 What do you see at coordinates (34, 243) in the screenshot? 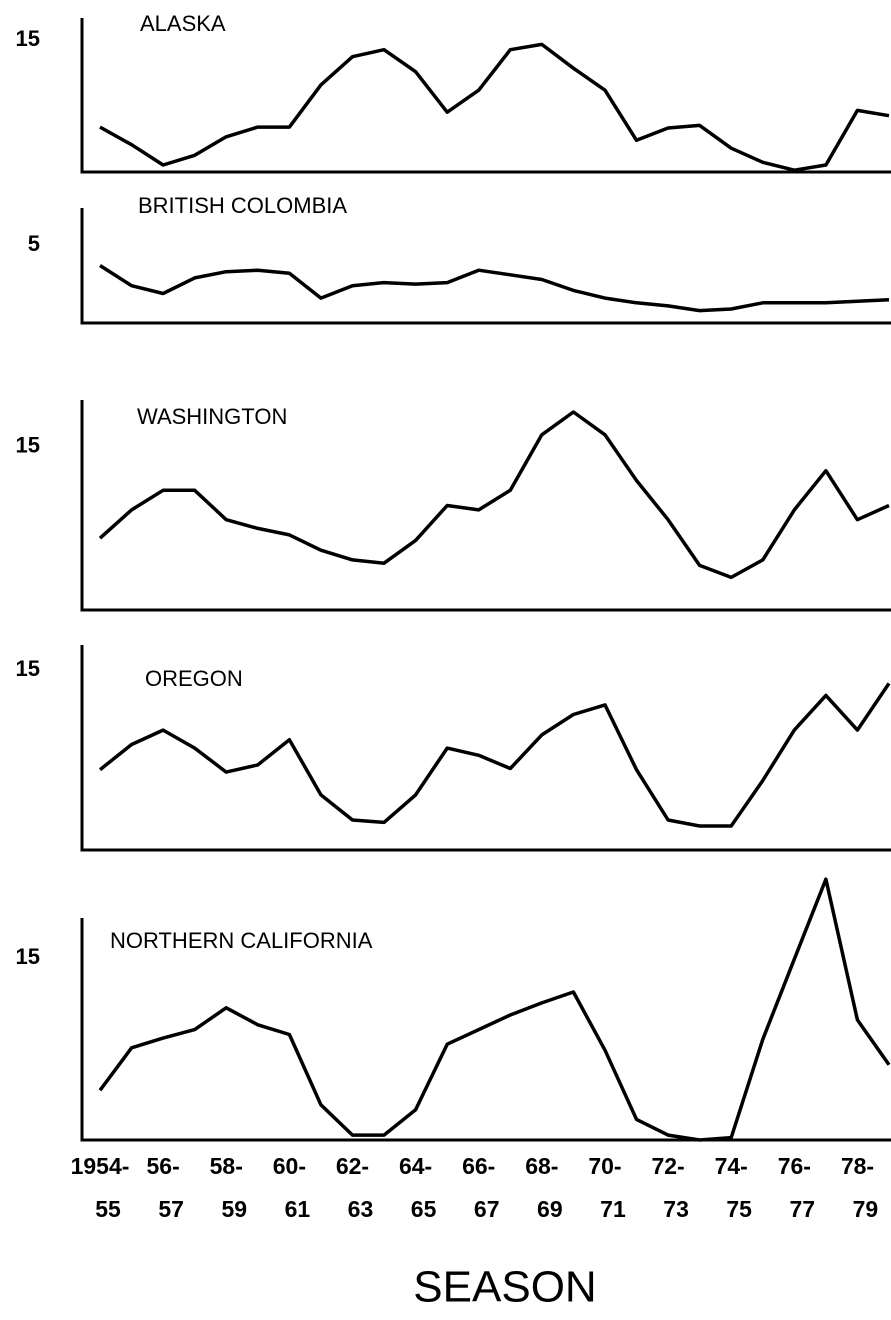
I see `y-tick-label: 5` at bounding box center [34, 243].